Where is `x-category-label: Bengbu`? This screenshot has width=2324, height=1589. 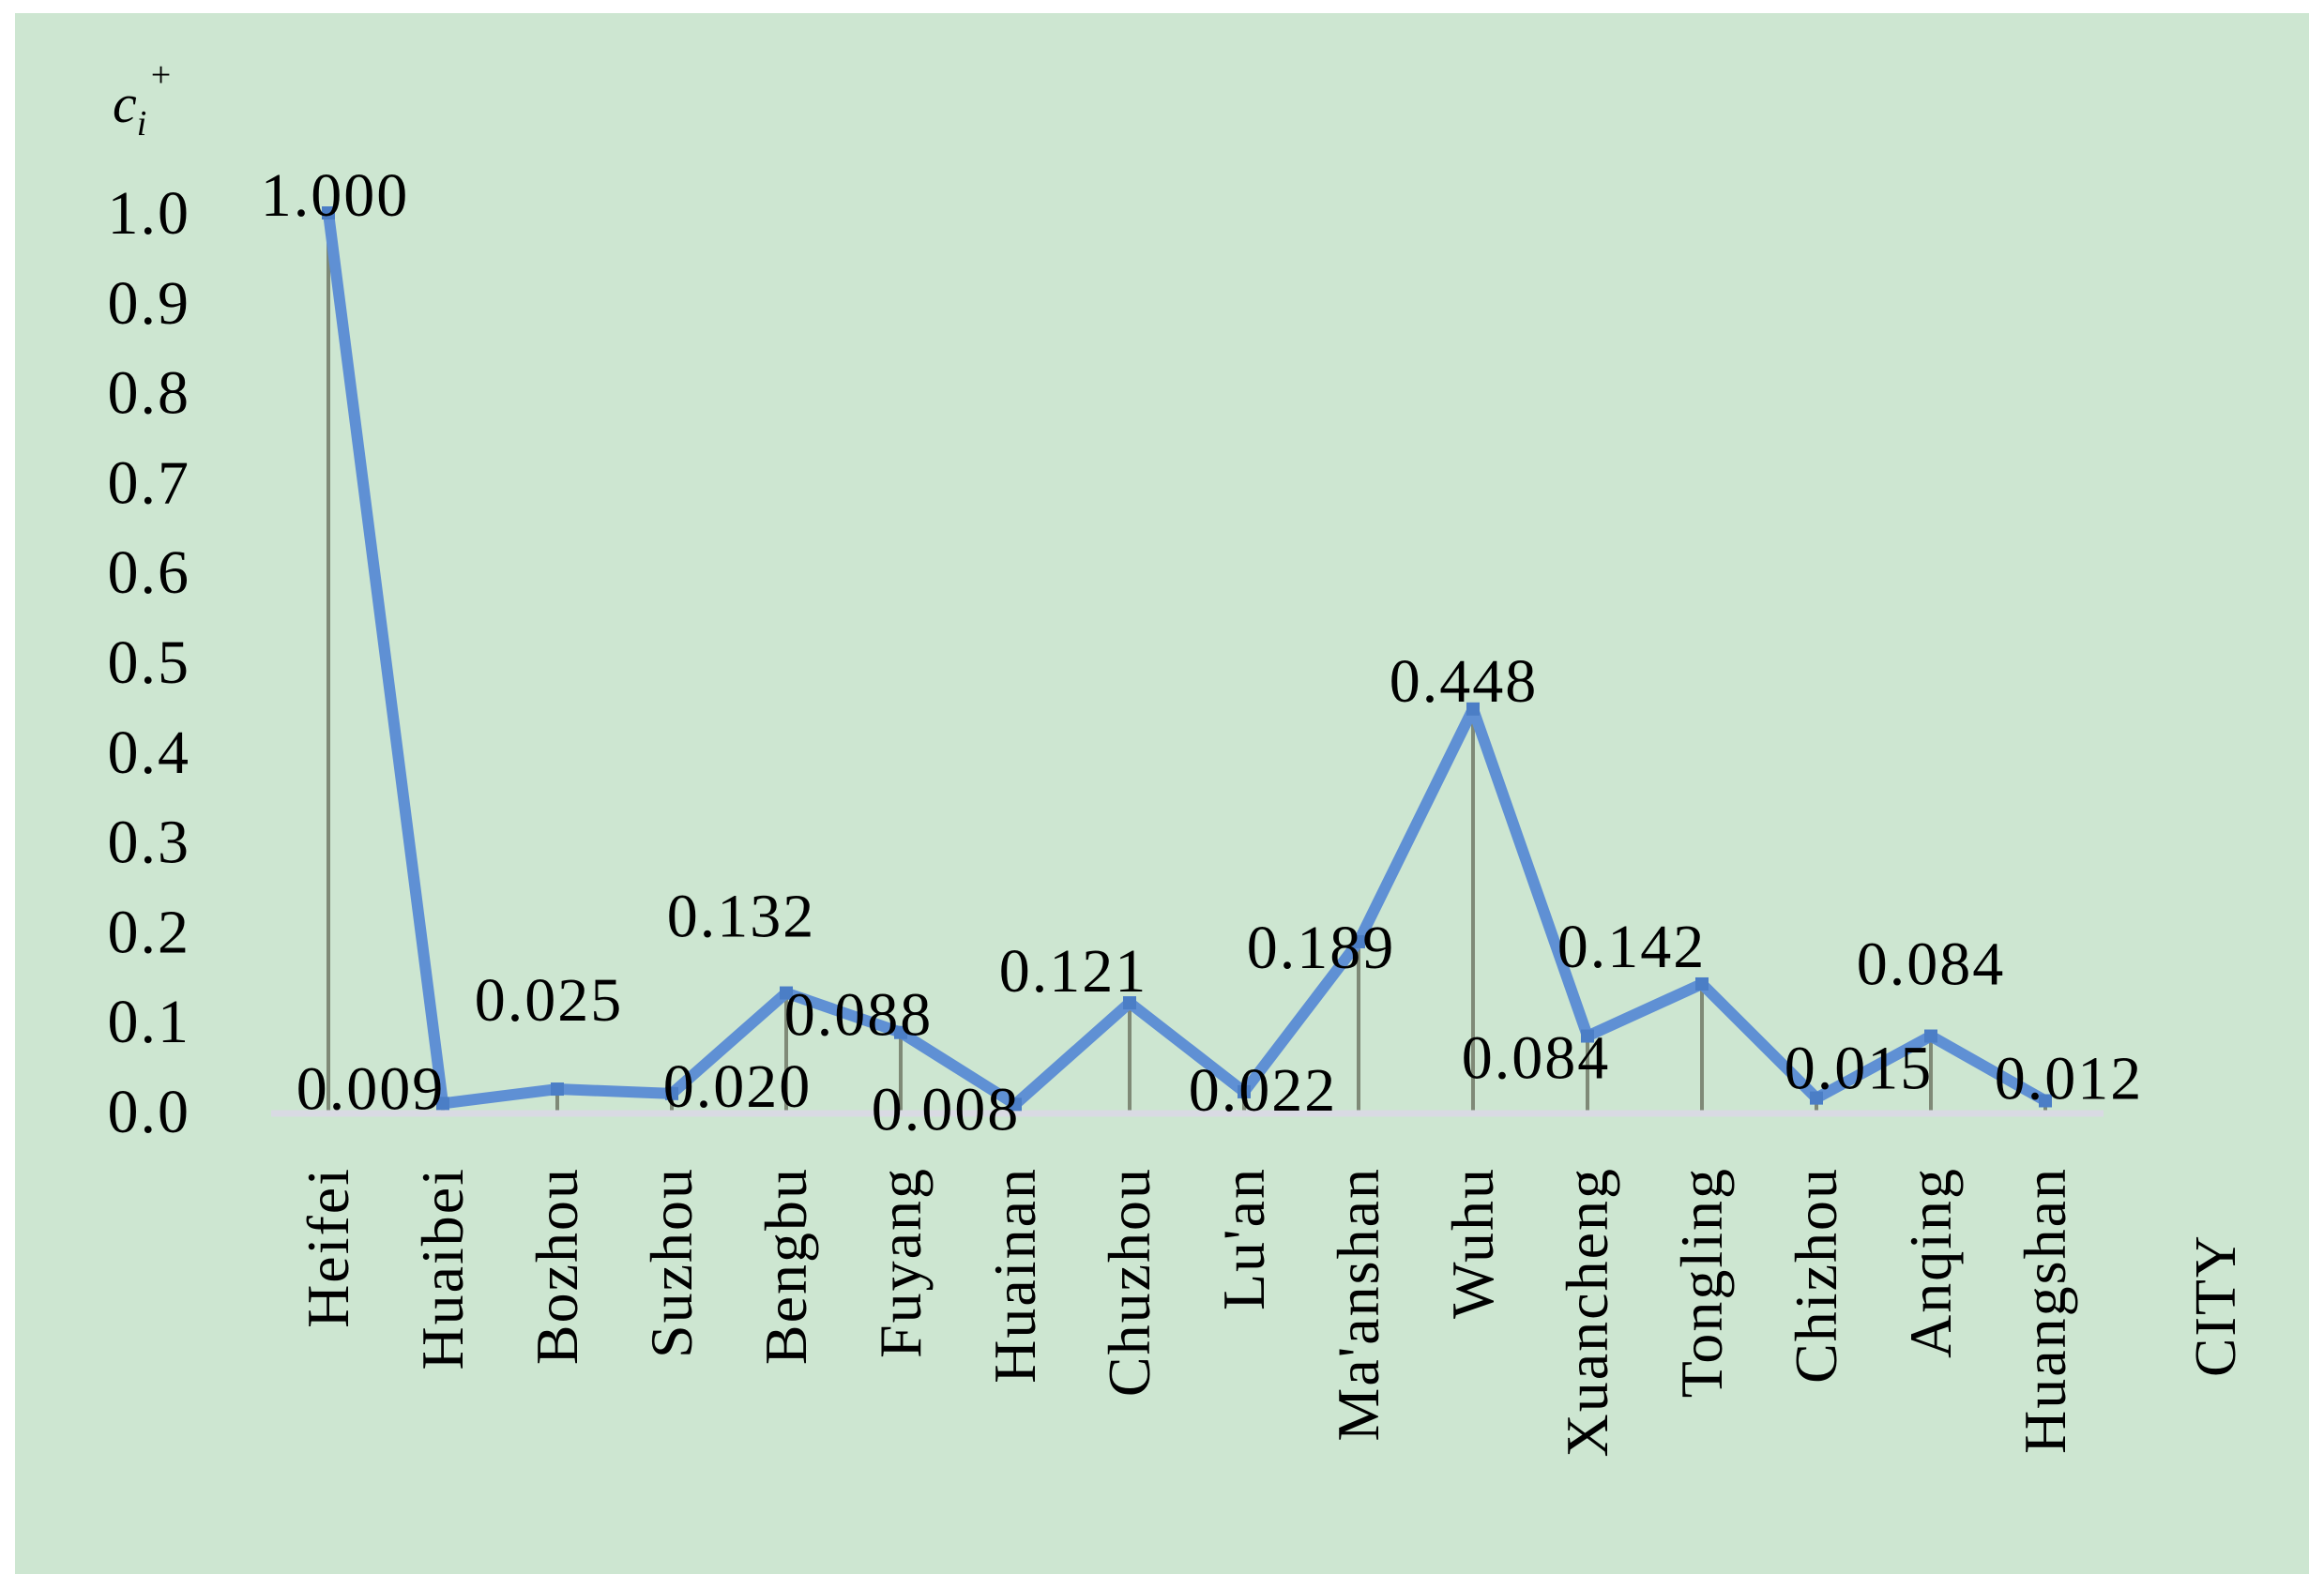 x-category-label: Bengbu is located at coordinates (785, 1266).